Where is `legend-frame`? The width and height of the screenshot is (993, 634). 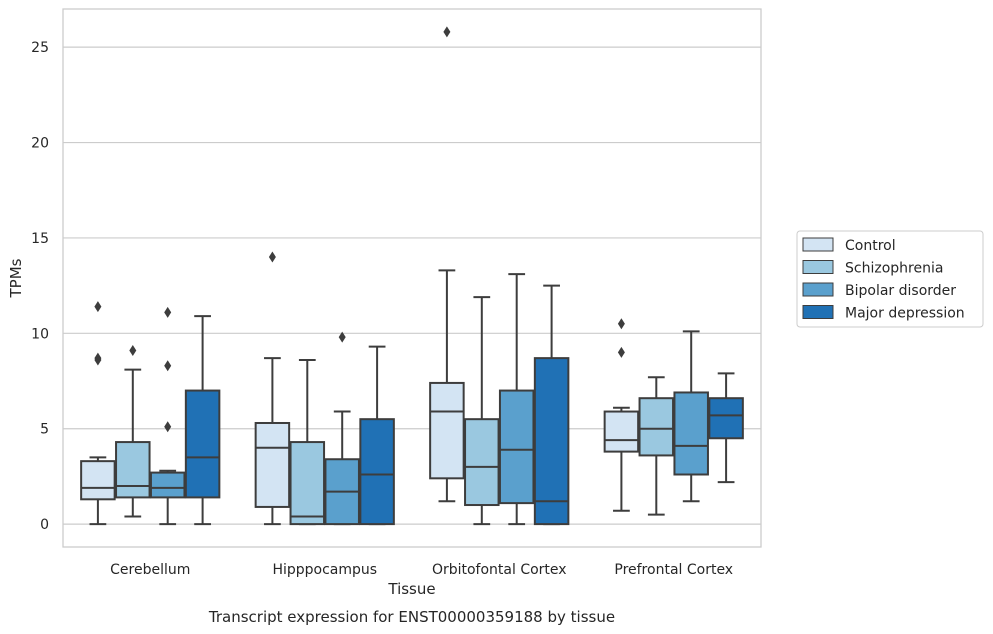 legend-frame is located at coordinates (890, 279).